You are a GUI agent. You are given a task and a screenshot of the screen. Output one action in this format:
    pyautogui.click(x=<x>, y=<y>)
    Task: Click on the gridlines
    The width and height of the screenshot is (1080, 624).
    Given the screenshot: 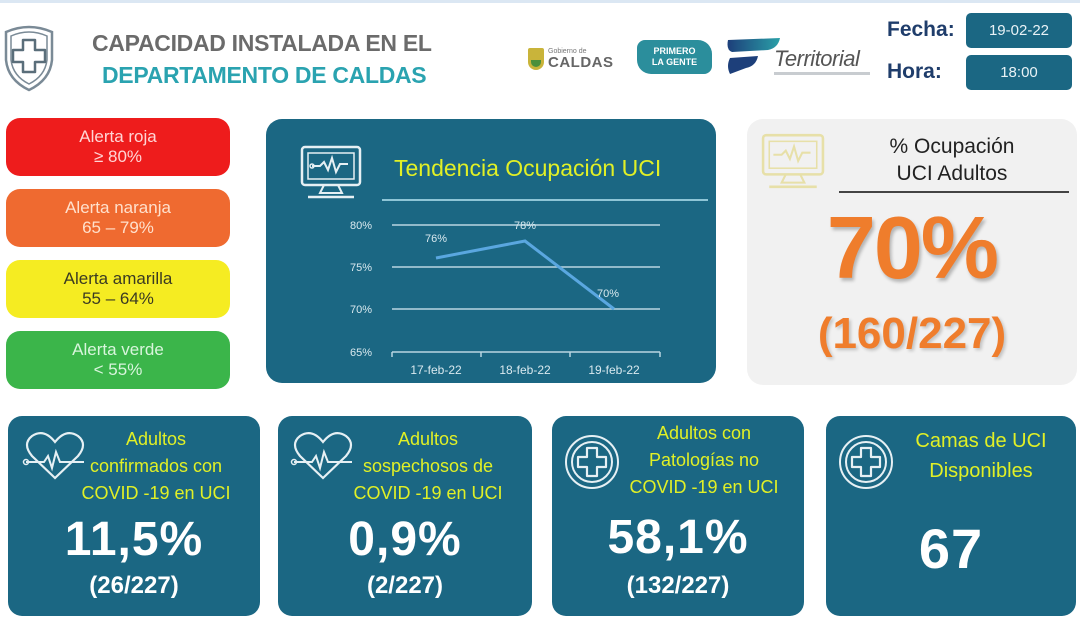 What is the action you would take?
    pyautogui.click(x=526, y=290)
    